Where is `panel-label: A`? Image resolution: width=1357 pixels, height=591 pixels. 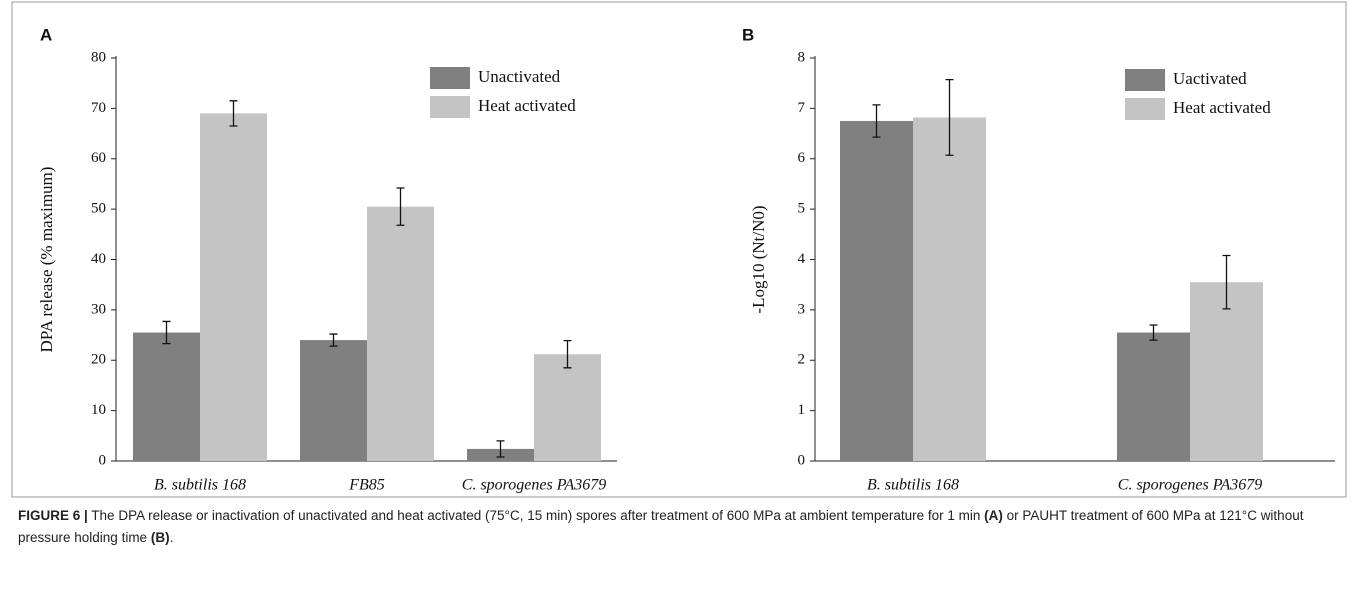
panel-label: A is located at coordinates (46, 34).